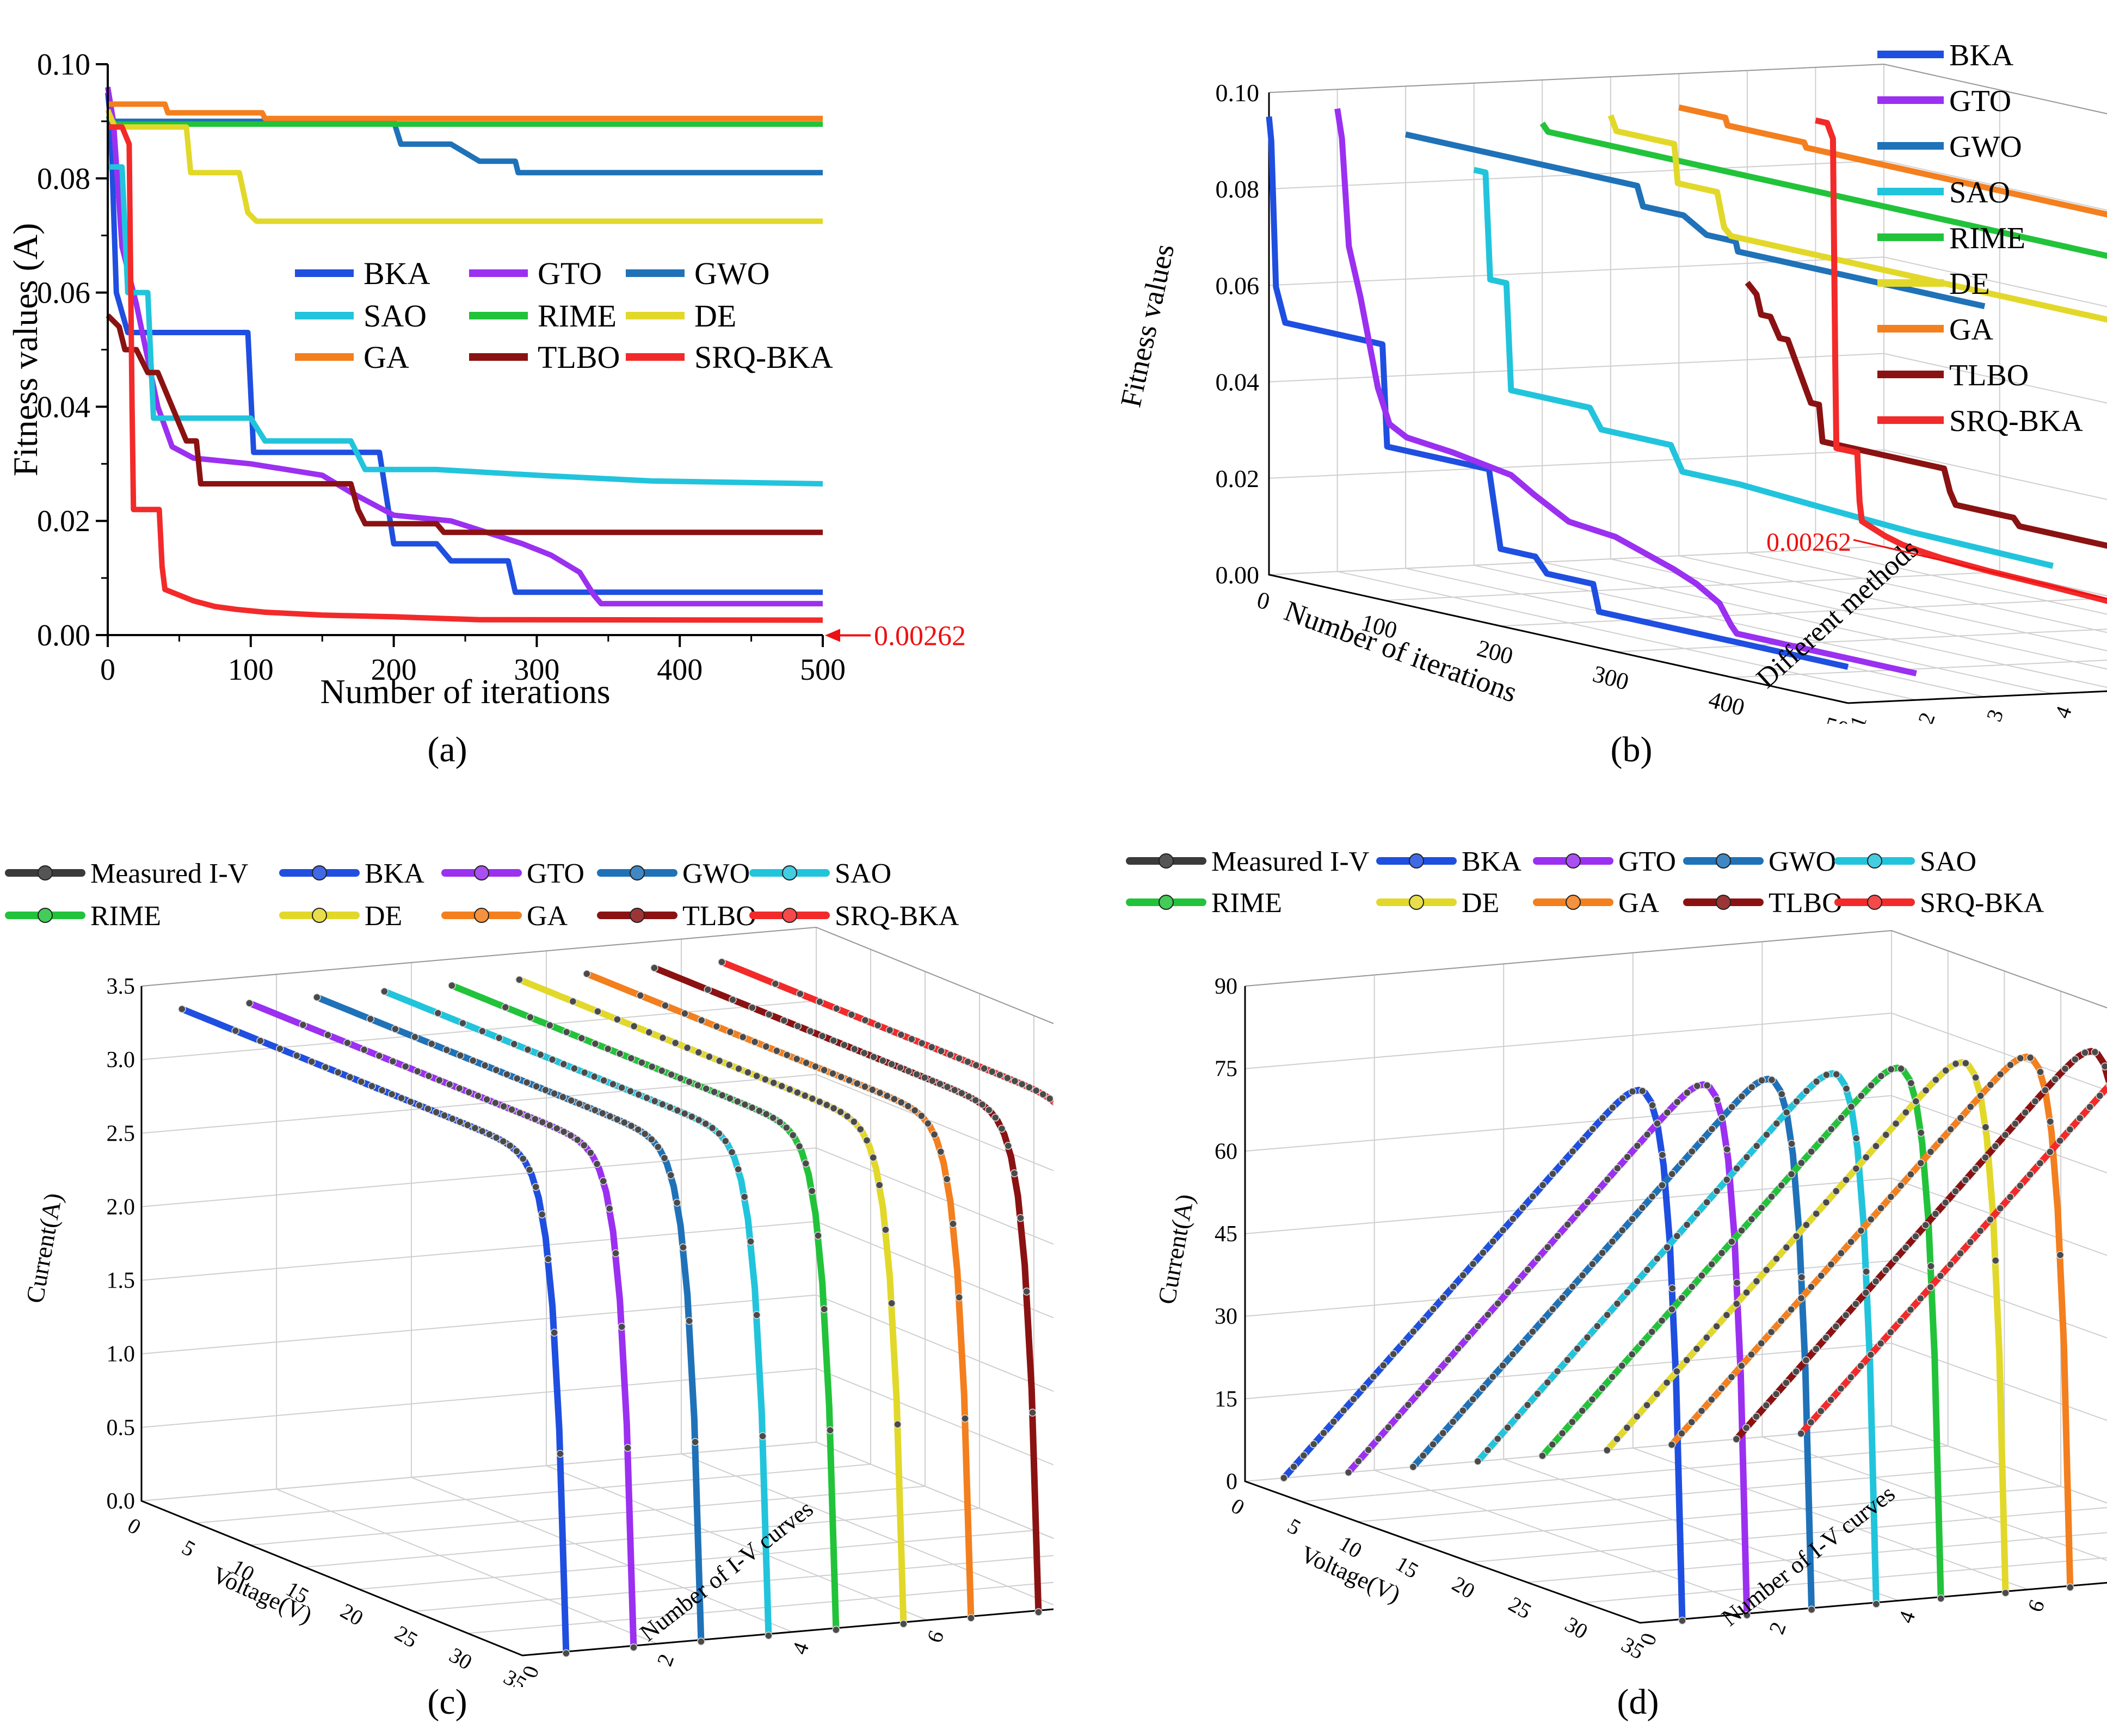 This screenshot has width=2107, height=1736. What do you see at coordinates (466, 111) in the screenshot?
I see `line-ga` at bounding box center [466, 111].